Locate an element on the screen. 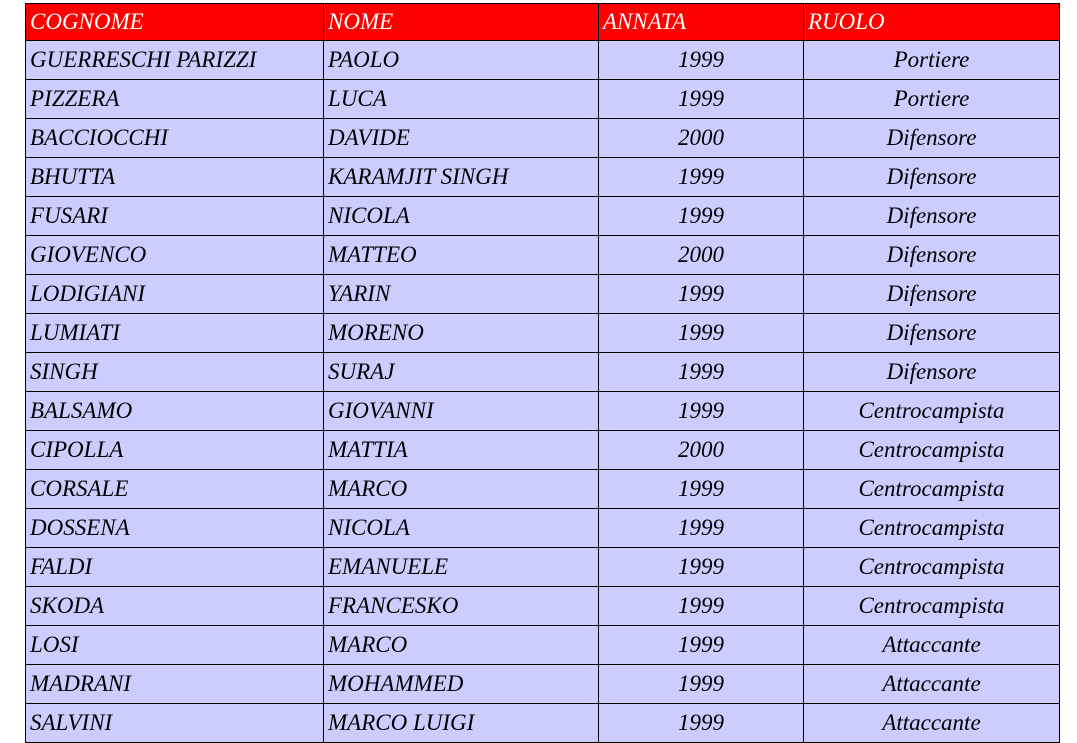  table-cell: LOSI is located at coordinates (174, 645).